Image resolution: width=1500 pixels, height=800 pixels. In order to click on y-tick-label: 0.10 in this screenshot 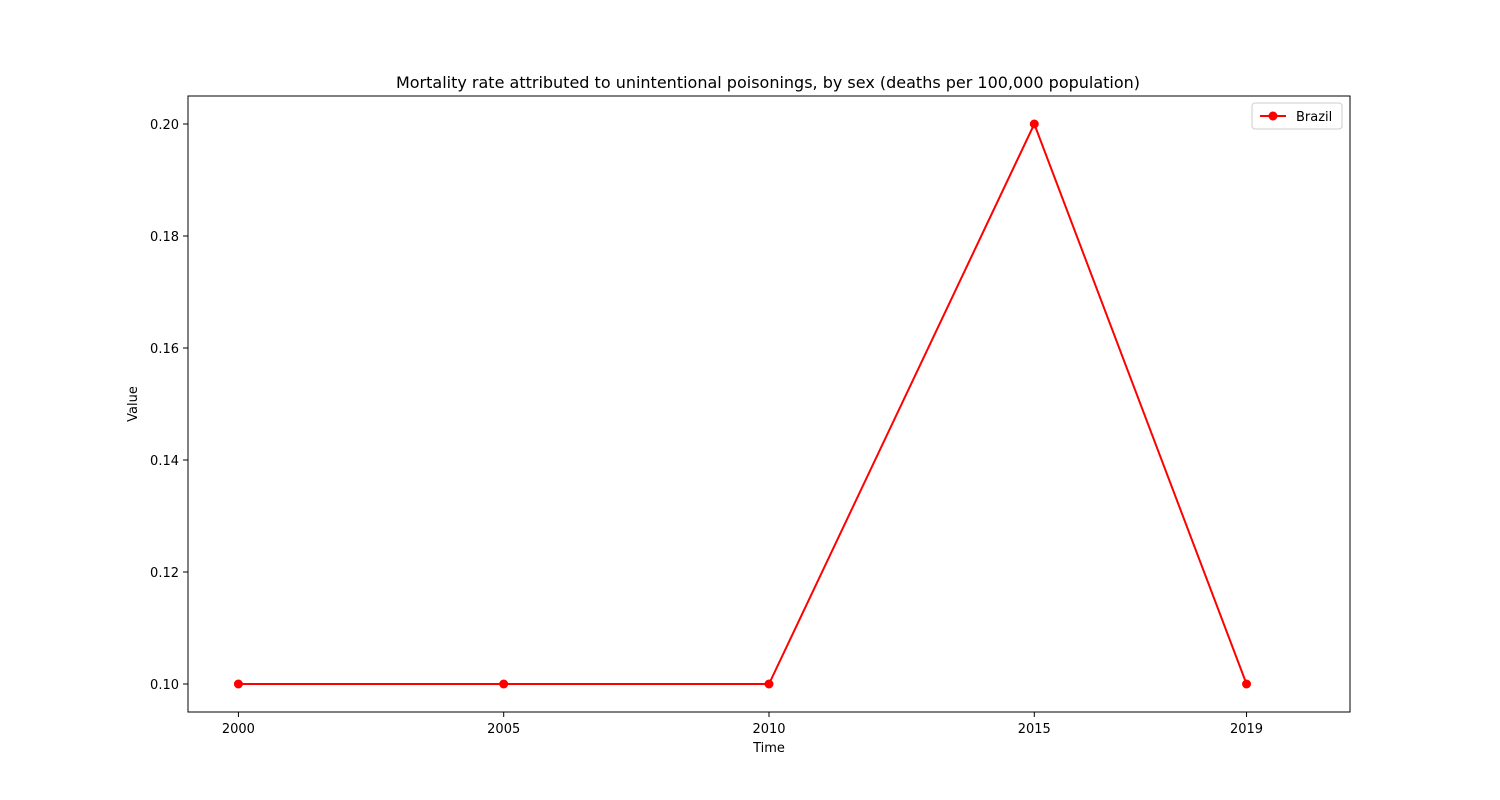, I will do `click(164, 685)`.